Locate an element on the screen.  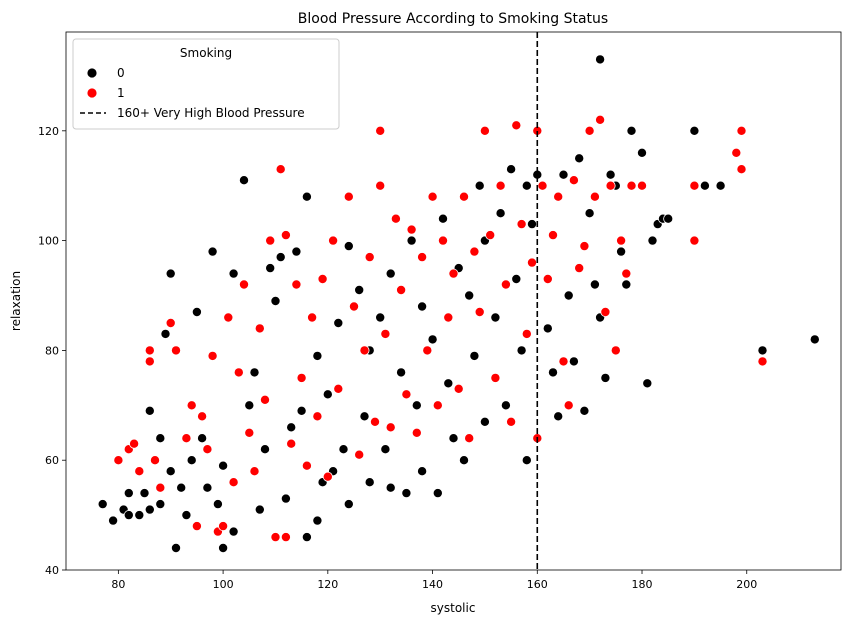
legend-label-1: 1 is located at coordinates (121, 93).